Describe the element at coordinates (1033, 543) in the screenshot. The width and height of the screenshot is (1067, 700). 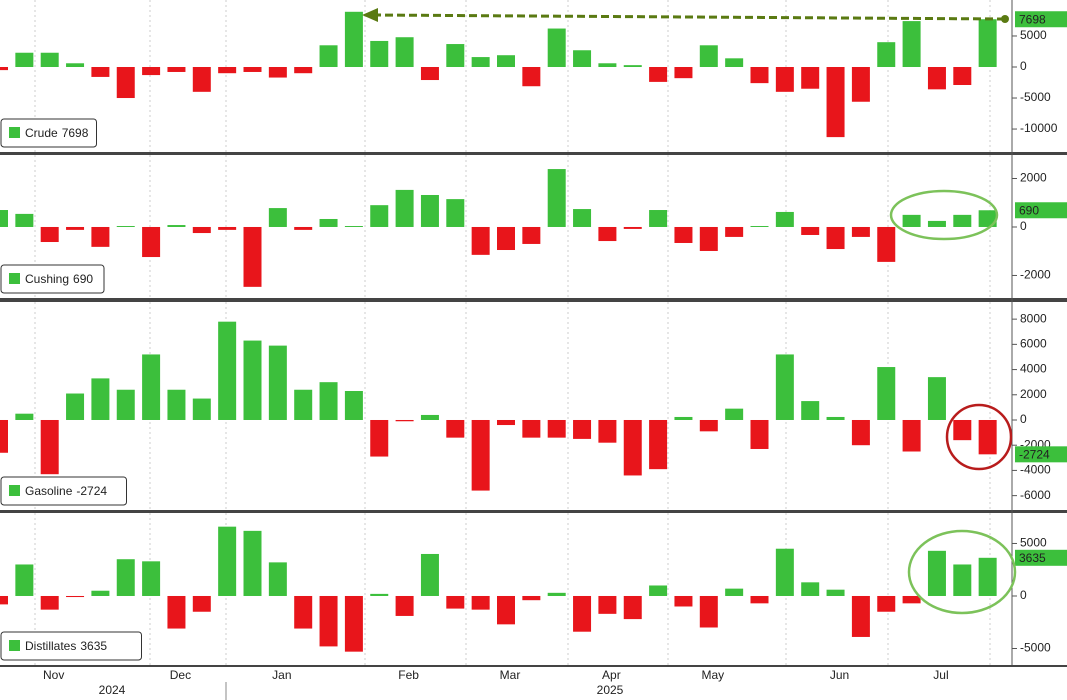
I see `y-tick-label: 5000` at that location.